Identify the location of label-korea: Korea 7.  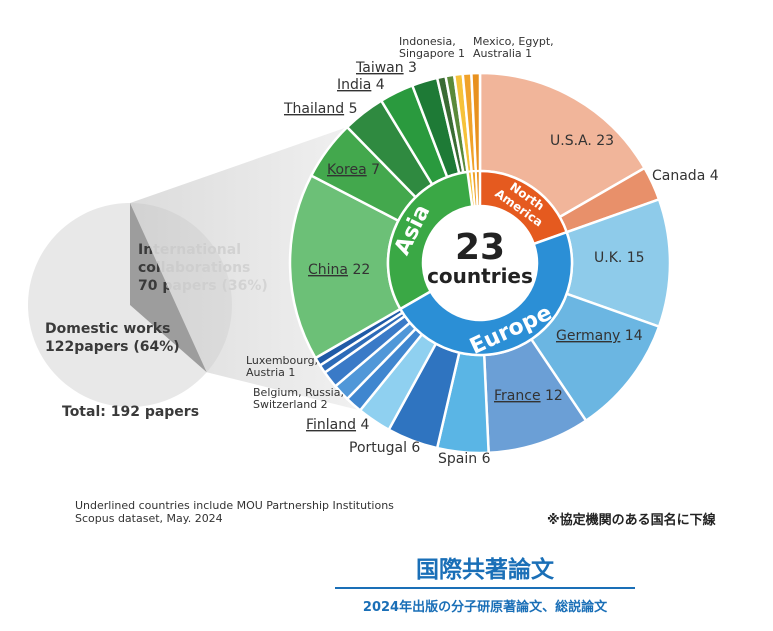
(353, 170).